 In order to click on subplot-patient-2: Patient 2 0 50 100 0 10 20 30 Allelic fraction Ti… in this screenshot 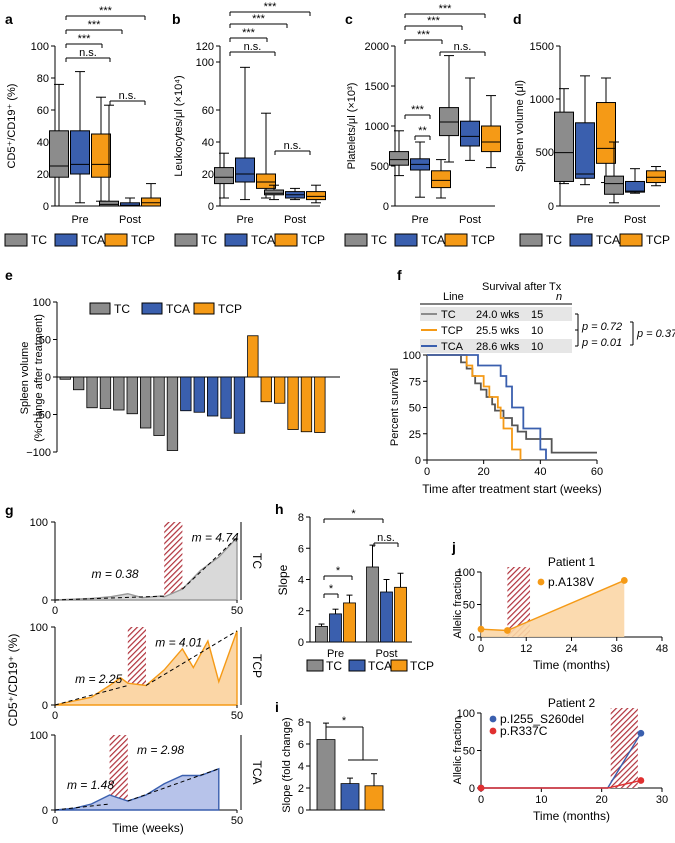, I will do `click(560, 759)`.